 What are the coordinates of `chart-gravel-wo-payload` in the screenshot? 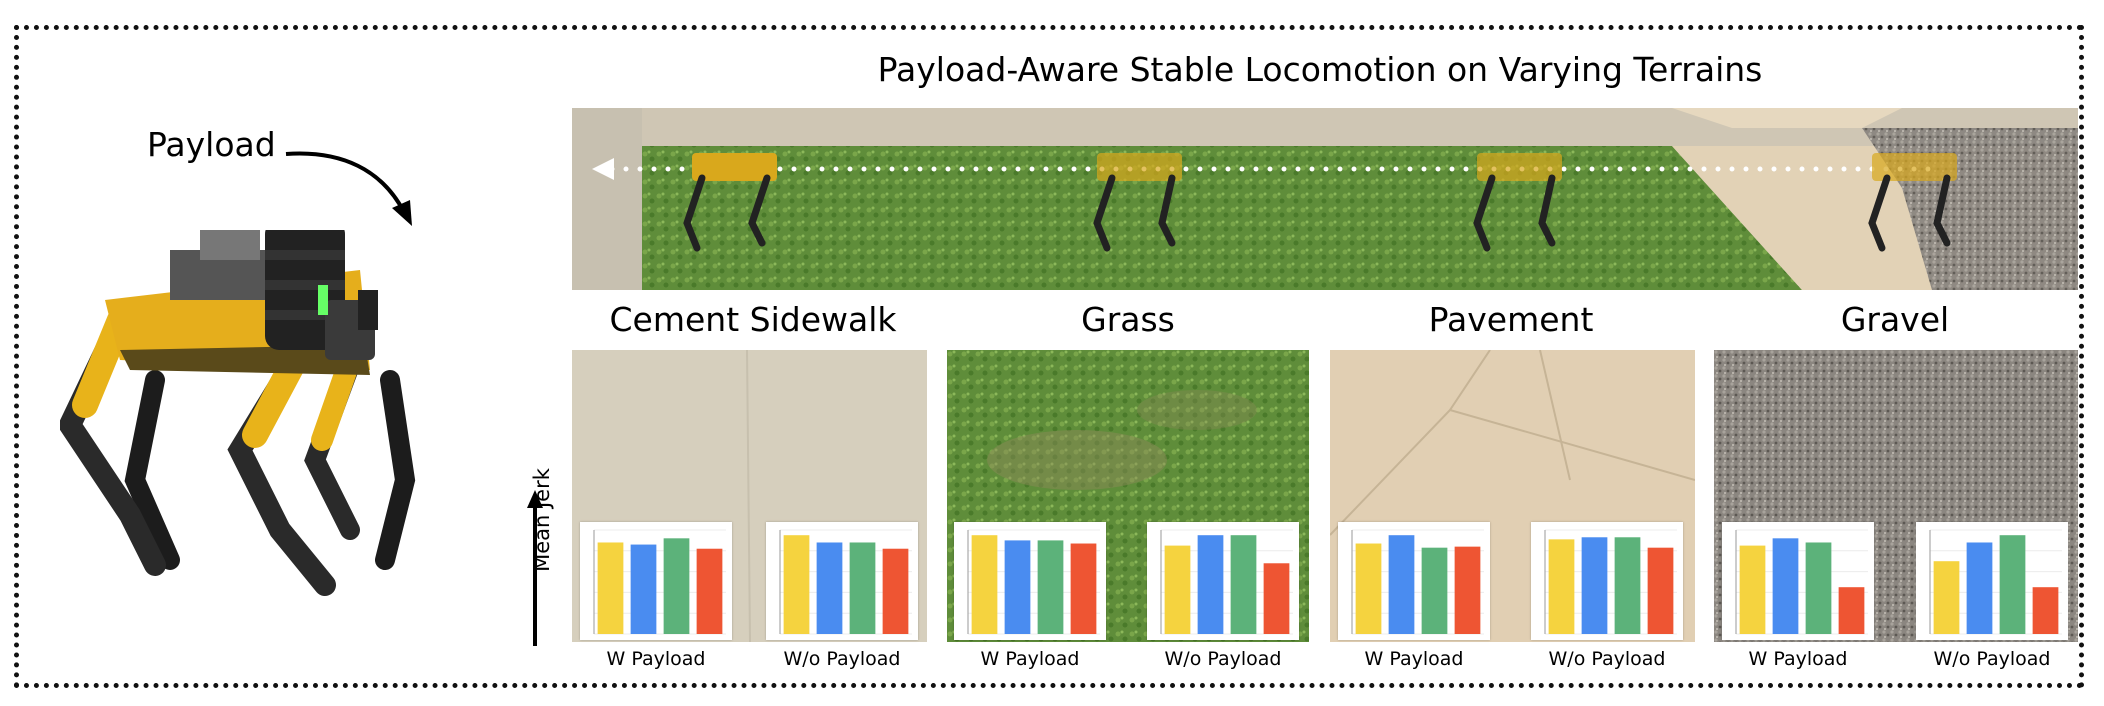 It's located at (1992, 581).